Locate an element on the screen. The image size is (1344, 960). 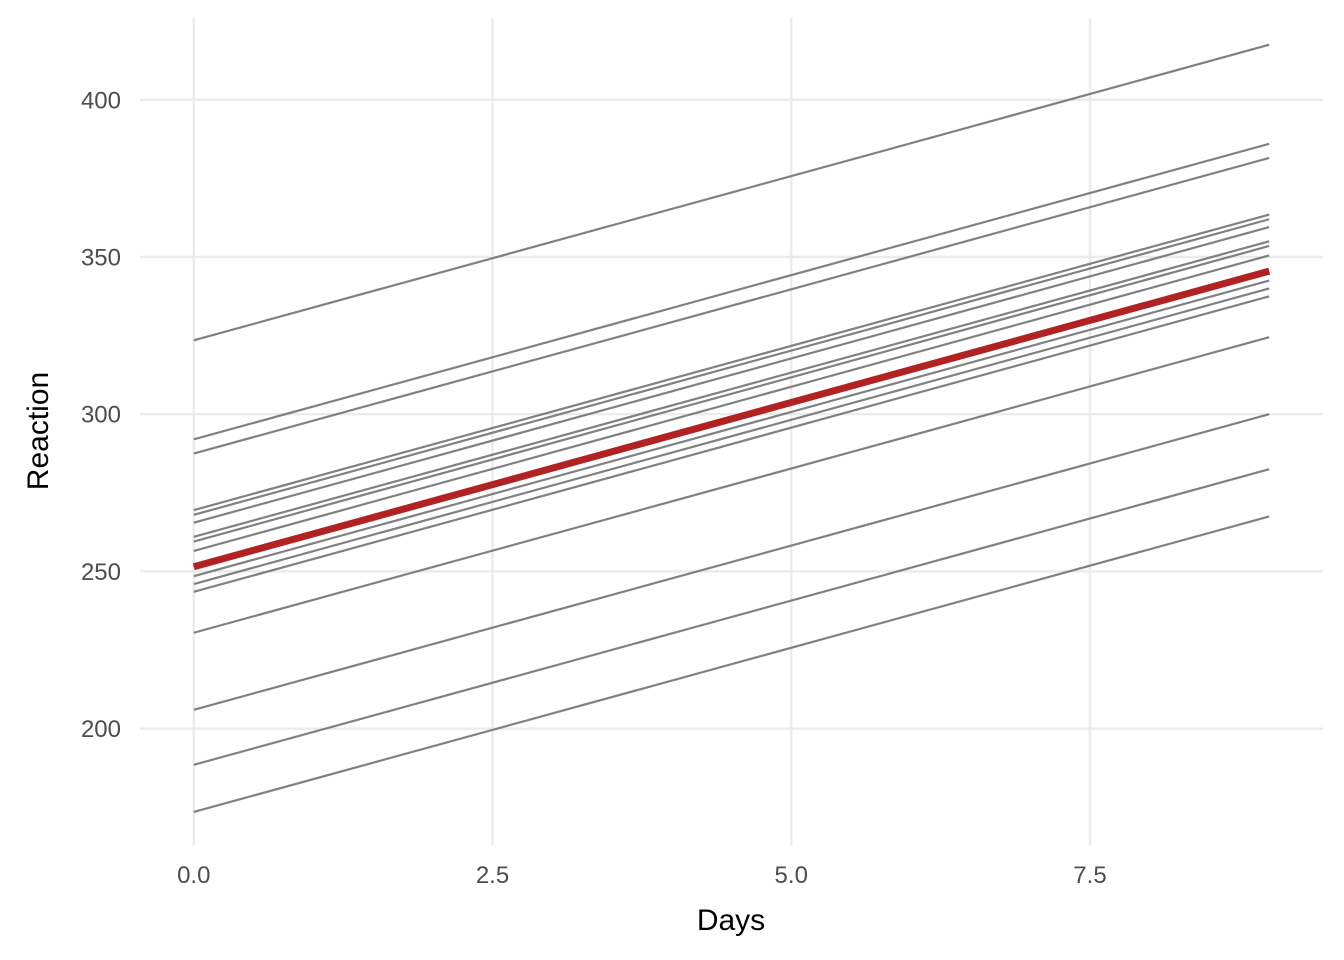
x-tick-labels: 0.0 2.5 5.0 7.5 is located at coordinates (642, 875).